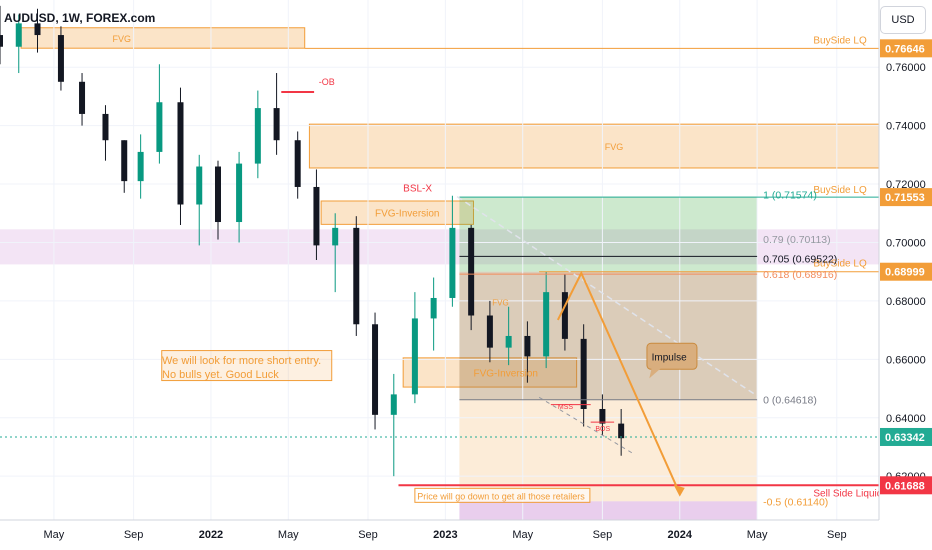 The image size is (932, 550). I want to click on price-tick-label: 0.76000, so click(906, 68).